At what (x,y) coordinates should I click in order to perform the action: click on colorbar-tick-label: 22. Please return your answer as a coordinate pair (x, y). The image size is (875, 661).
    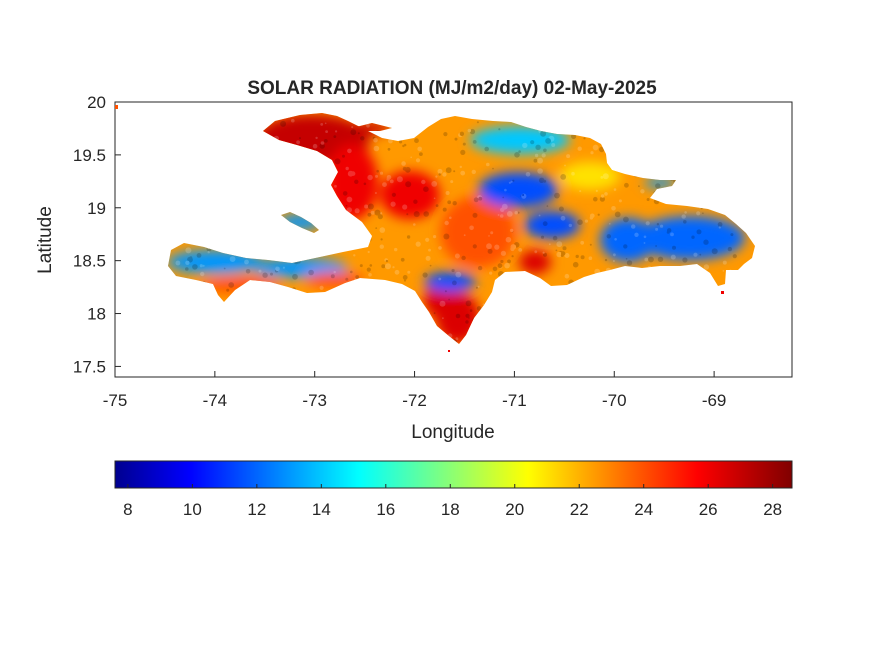
    Looking at the image, I should click on (579, 509).